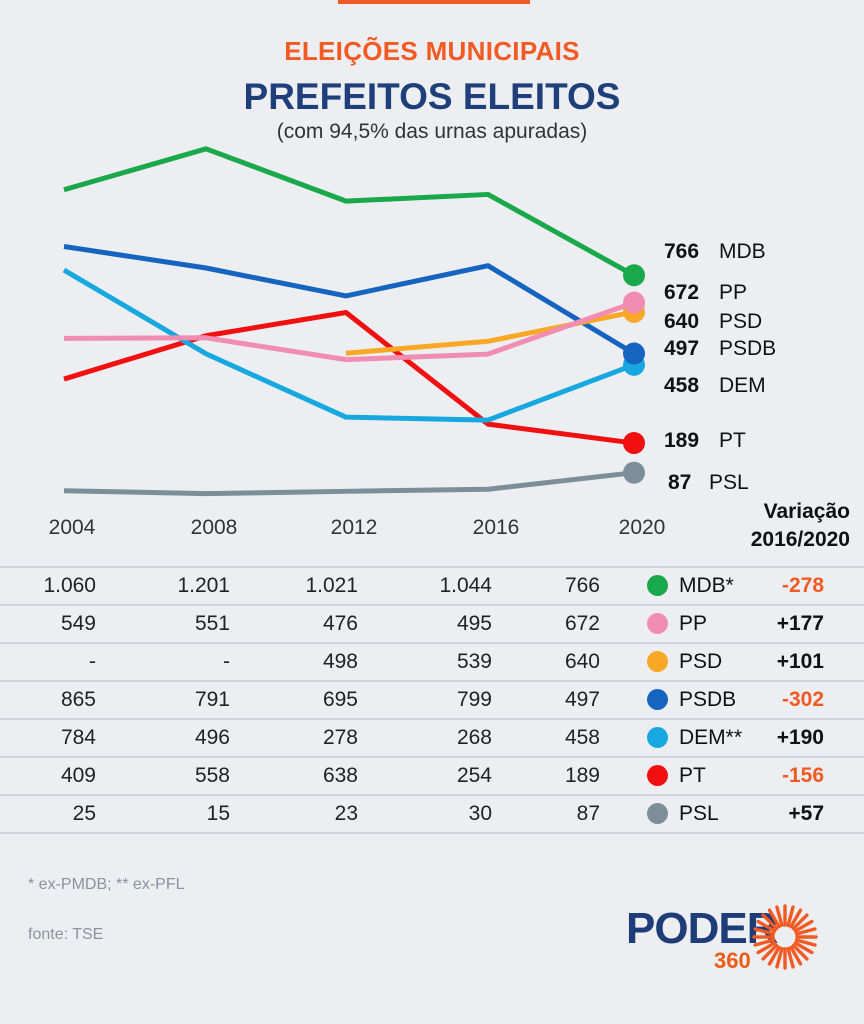  Describe the element at coordinates (340, 699) in the screenshot. I see `table-cell: 695` at that location.